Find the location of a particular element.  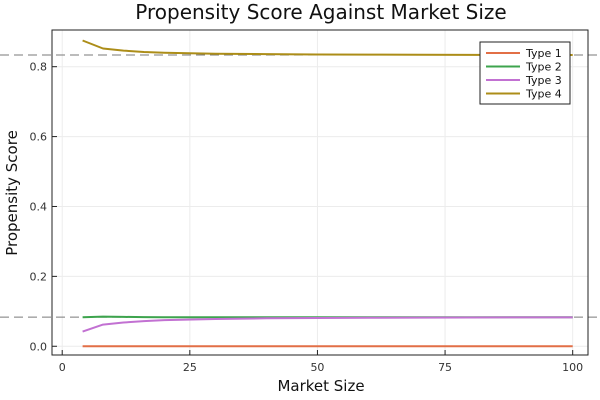

y-tick-label: 0.2 is located at coordinates (39, 276).